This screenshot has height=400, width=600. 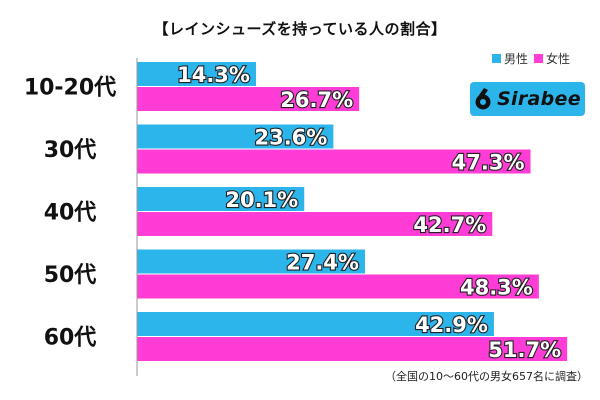 What do you see at coordinates (449, 225) in the screenshot?
I see `data-label-female: 42.7%` at bounding box center [449, 225].